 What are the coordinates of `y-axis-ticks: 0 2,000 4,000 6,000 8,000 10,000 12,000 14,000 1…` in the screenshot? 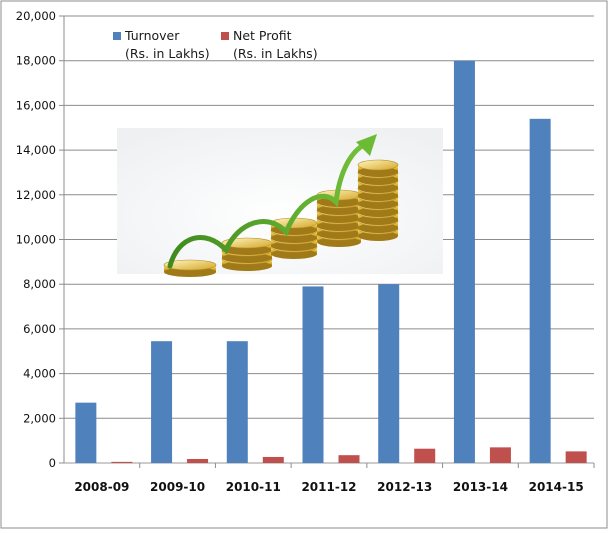 It's located at (36, 239).